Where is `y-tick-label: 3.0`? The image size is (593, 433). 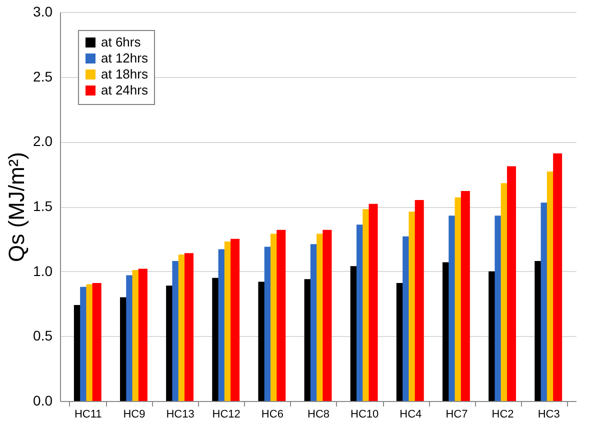
y-tick-label: 3.0 is located at coordinates (43, 12).